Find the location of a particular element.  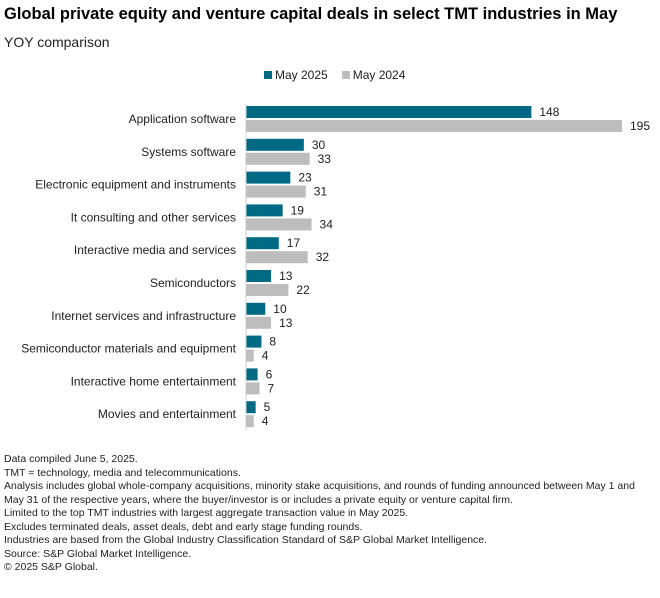

category-label: Semiconductors is located at coordinates (193, 283).